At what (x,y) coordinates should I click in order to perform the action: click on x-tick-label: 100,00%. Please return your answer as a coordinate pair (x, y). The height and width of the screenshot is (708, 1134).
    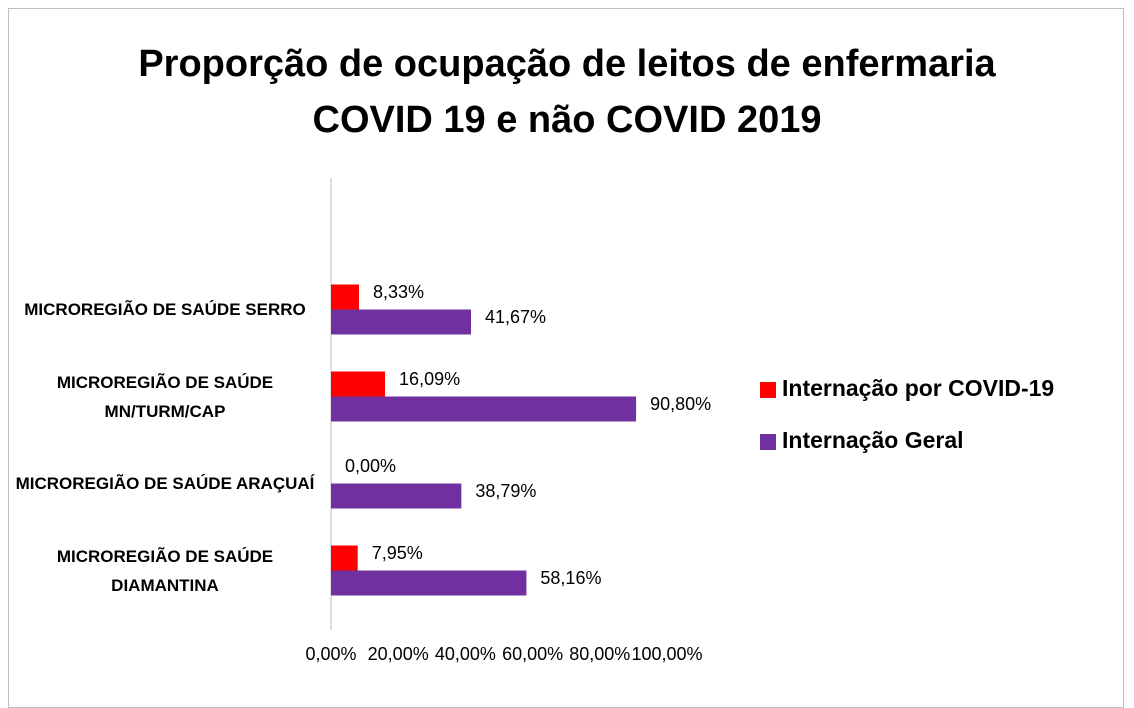
    Looking at the image, I should click on (666, 654).